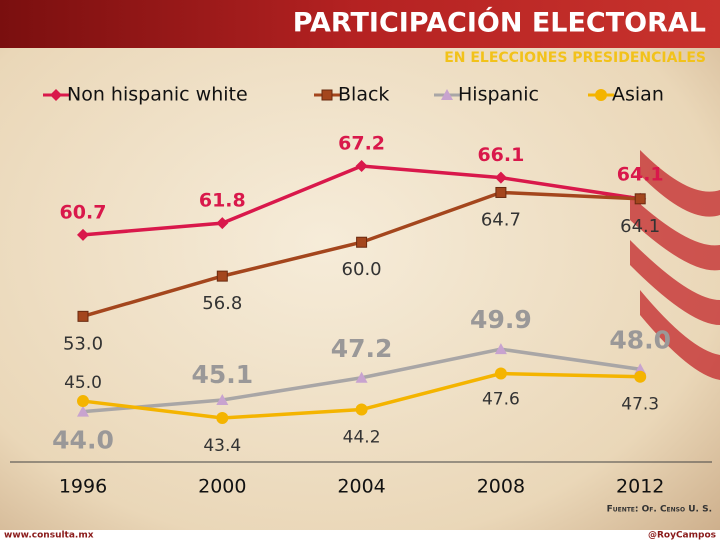  What do you see at coordinates (501, 319) in the screenshot?
I see `data-label: 49.9` at bounding box center [501, 319].